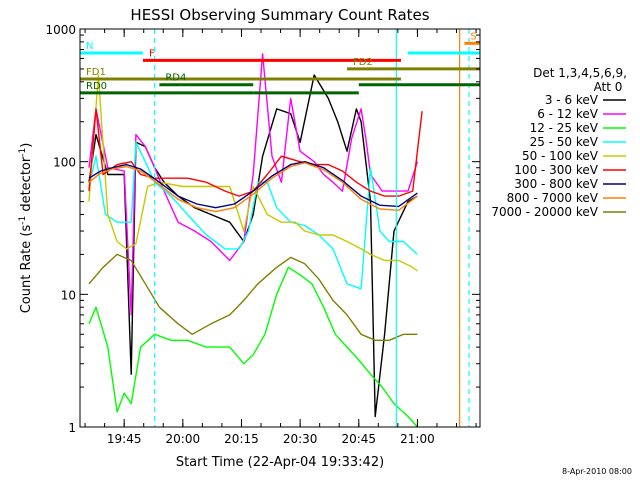 The image size is (640, 480). Describe the element at coordinates (568, 114) in the screenshot. I see `legend-entry-2: 6 - 12 keV` at that location.